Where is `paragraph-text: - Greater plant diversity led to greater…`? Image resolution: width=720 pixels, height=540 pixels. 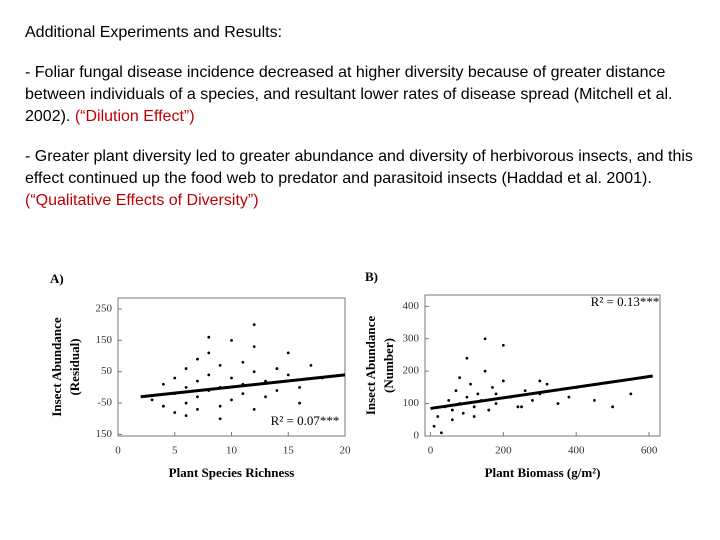
paragraph-text: - Greater plant diversity led to greater… is located at coordinates (359, 167).